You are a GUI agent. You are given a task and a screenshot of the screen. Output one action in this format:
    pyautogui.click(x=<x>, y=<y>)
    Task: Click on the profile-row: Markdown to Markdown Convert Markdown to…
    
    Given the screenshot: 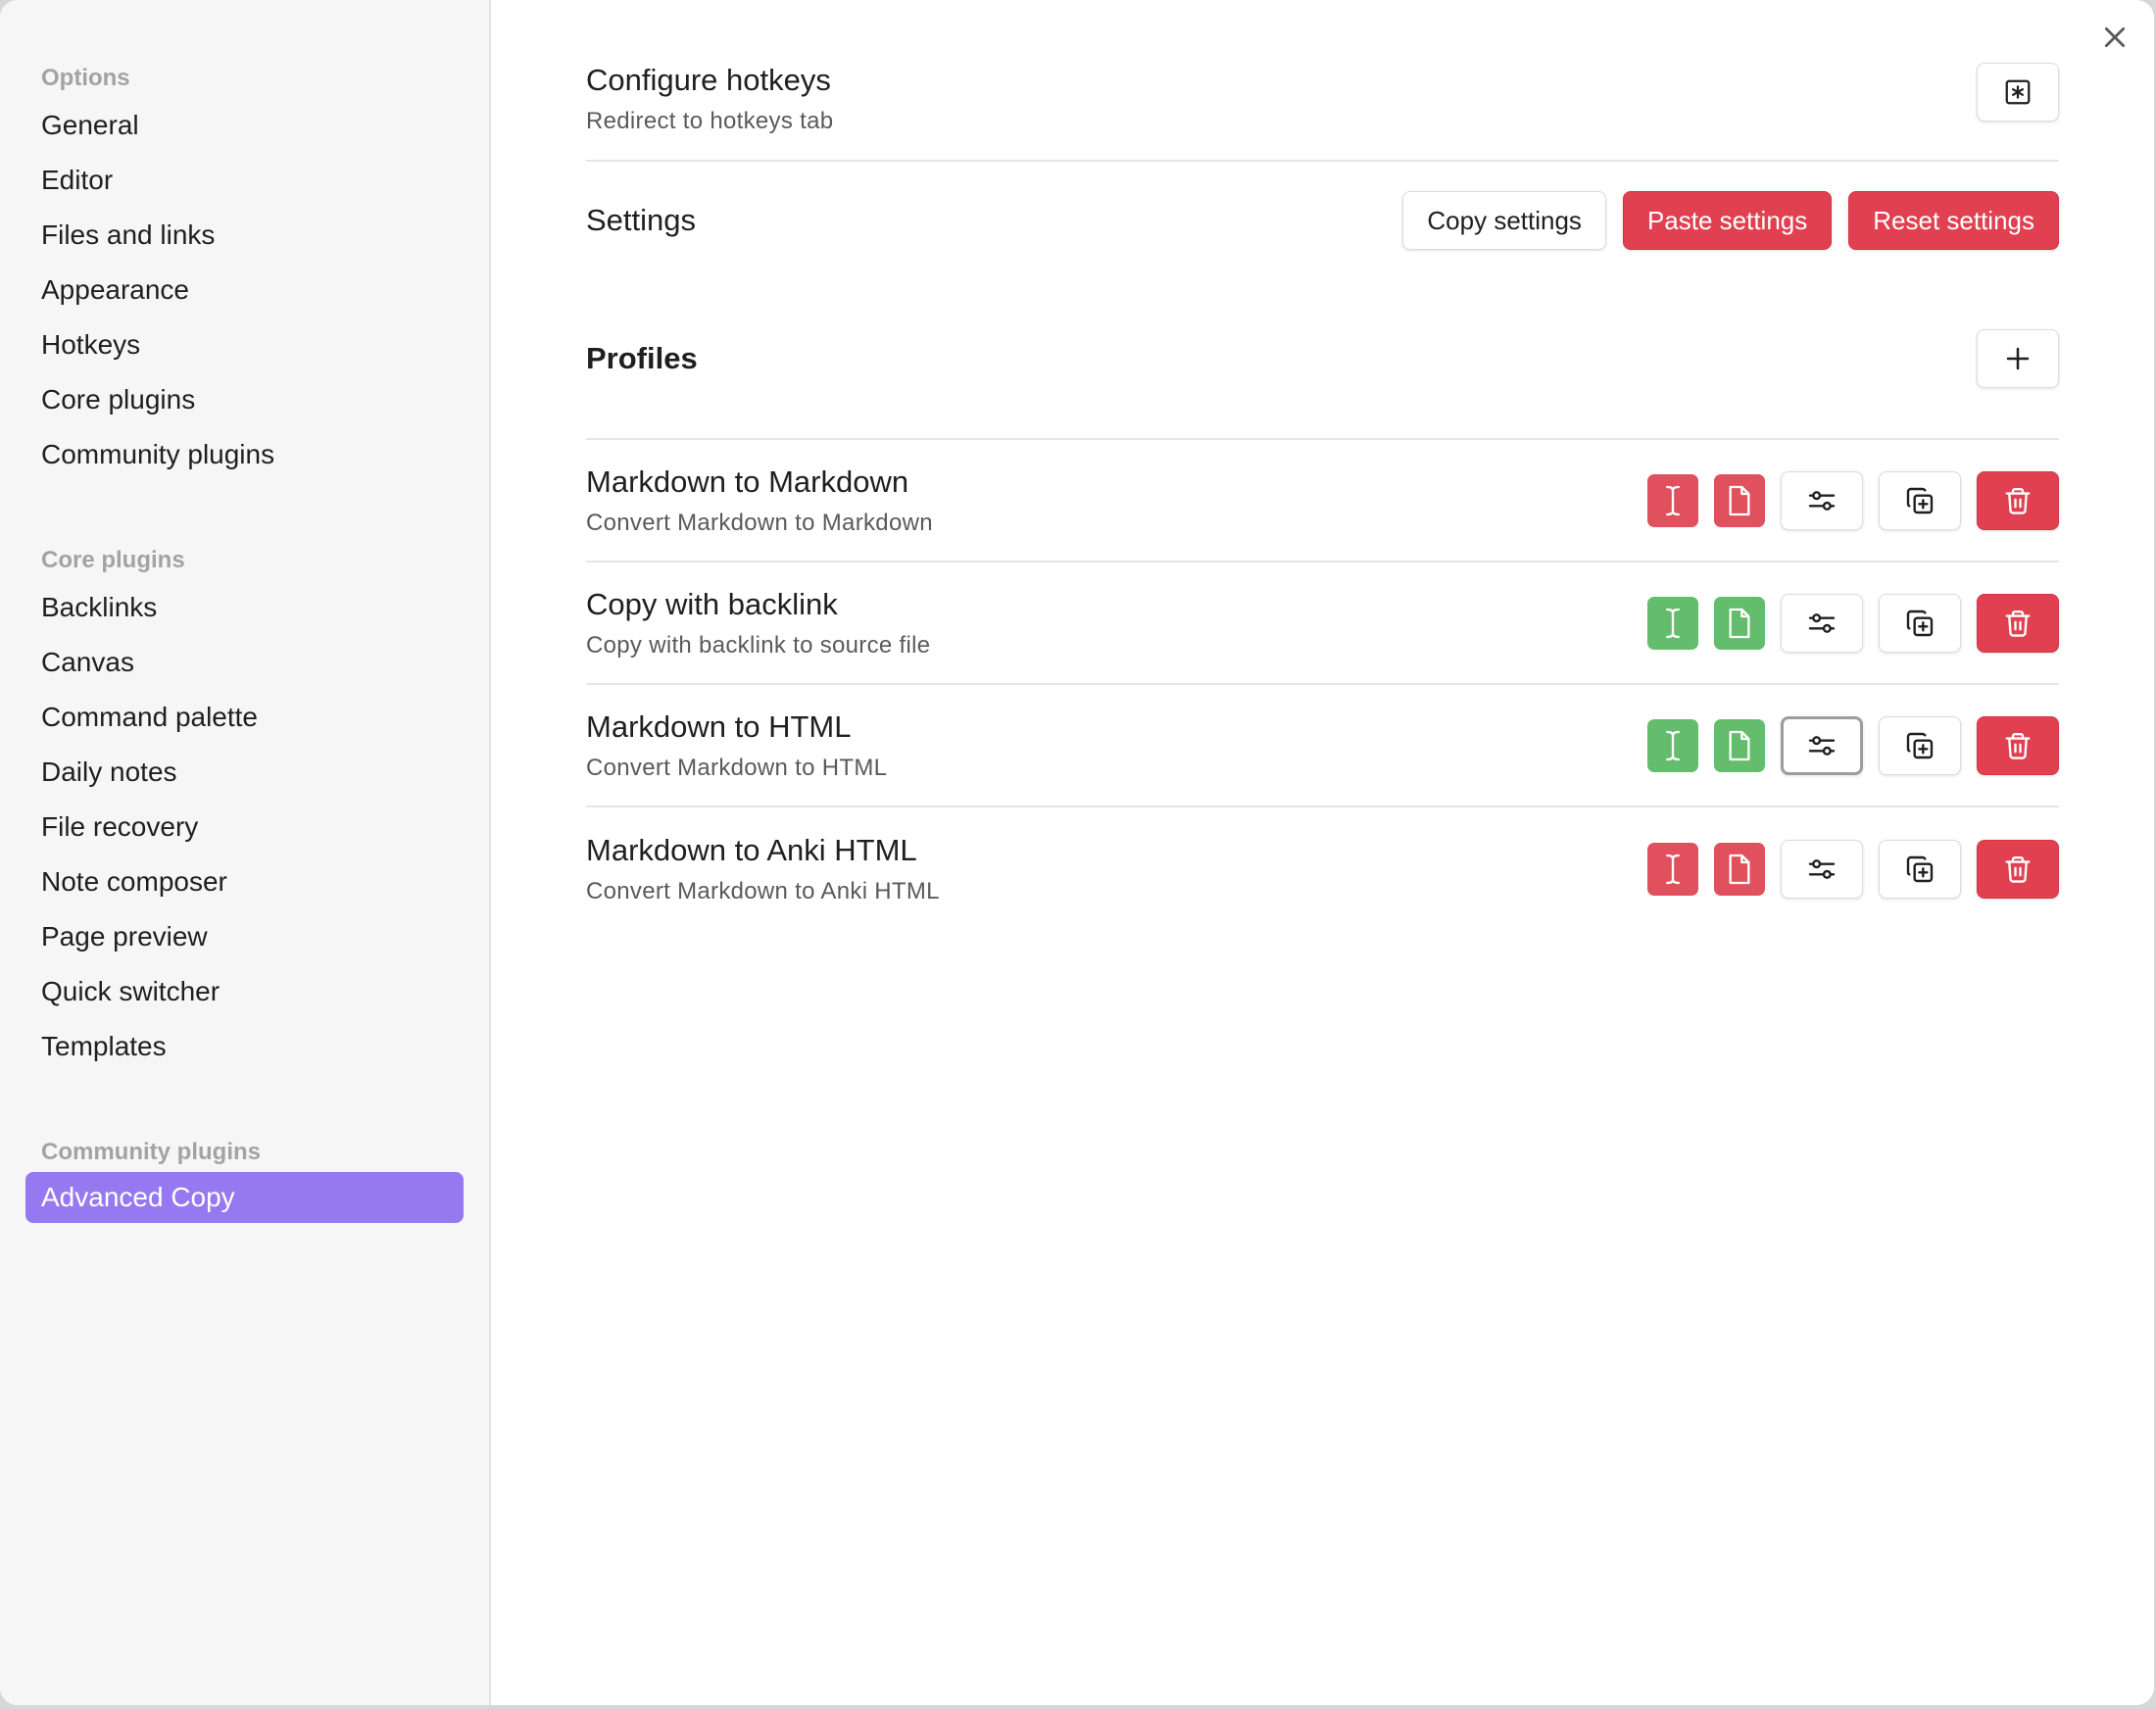 What is the action you would take?
    pyautogui.click(x=1322, y=501)
    